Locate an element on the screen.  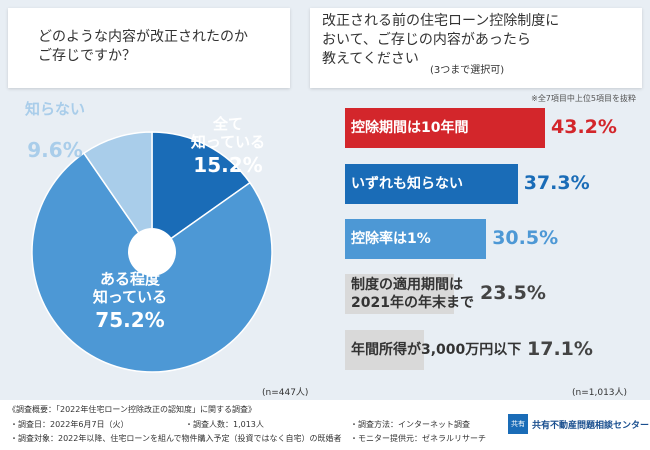
logo-icon: 共有 is located at coordinates (518, 424).